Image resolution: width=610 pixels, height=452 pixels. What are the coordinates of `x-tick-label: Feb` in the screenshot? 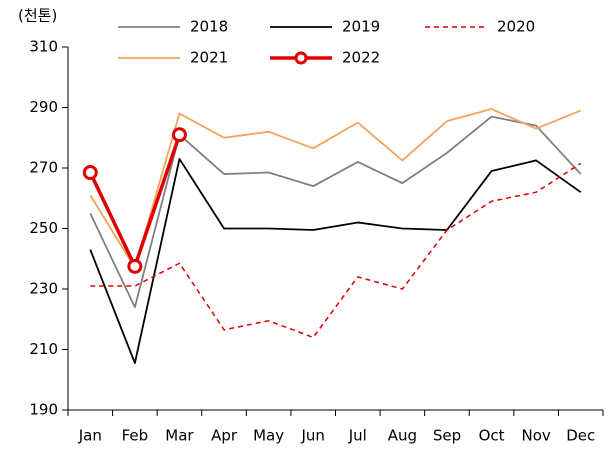 It's located at (135, 436).